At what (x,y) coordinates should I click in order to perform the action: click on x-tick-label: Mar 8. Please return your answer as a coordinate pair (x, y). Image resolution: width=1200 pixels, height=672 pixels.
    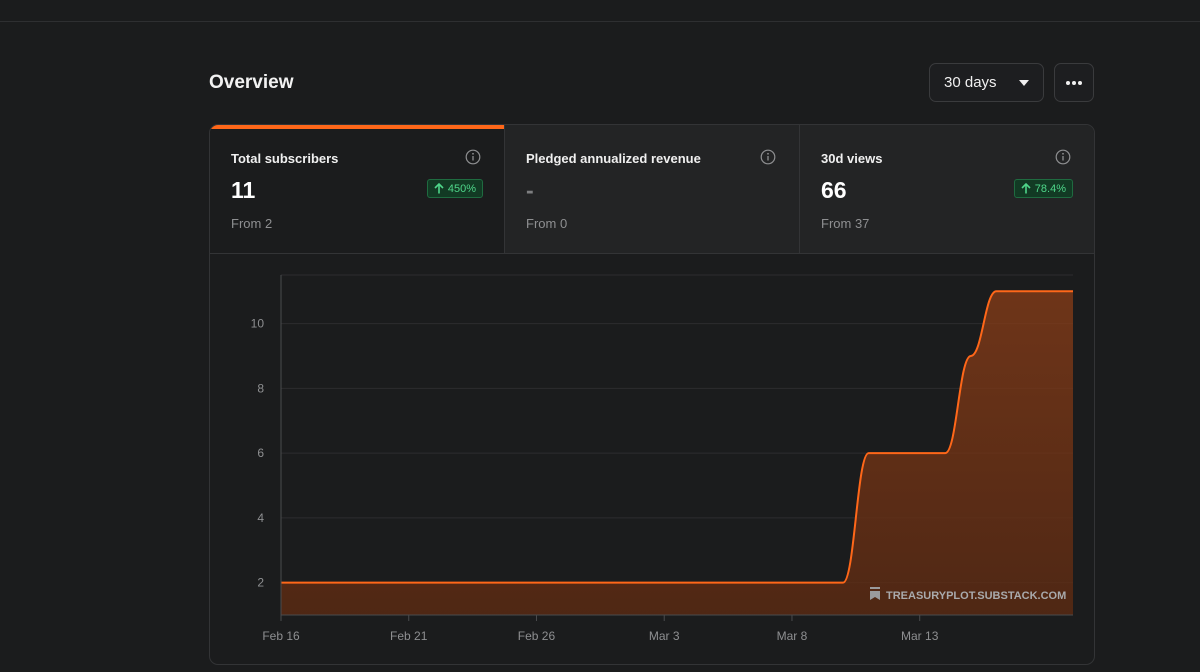
    Looking at the image, I should click on (792, 636).